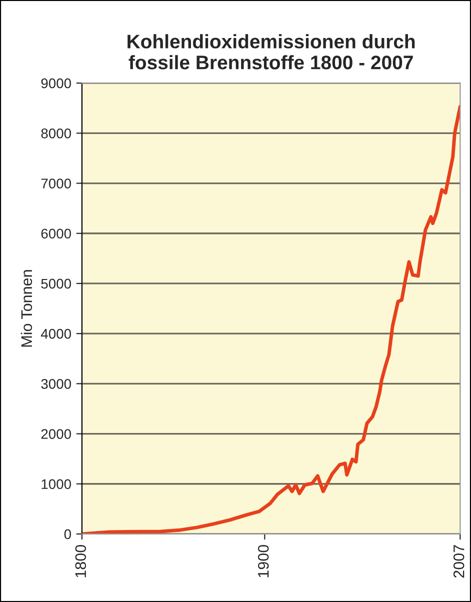 The image size is (471, 602). I want to click on x-tick-label: 1800, so click(80, 561).